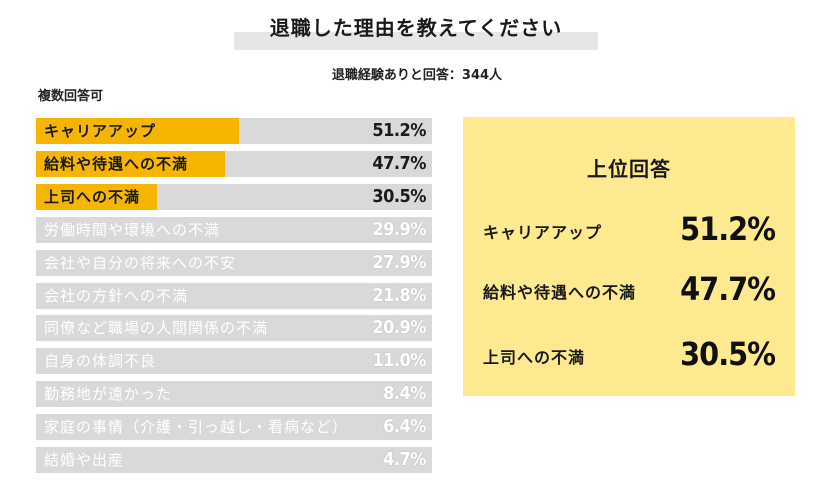 This screenshot has width=828, height=496. Describe the element at coordinates (84, 460) in the screenshot. I see `bar-category-label: 結婚や出産` at that location.